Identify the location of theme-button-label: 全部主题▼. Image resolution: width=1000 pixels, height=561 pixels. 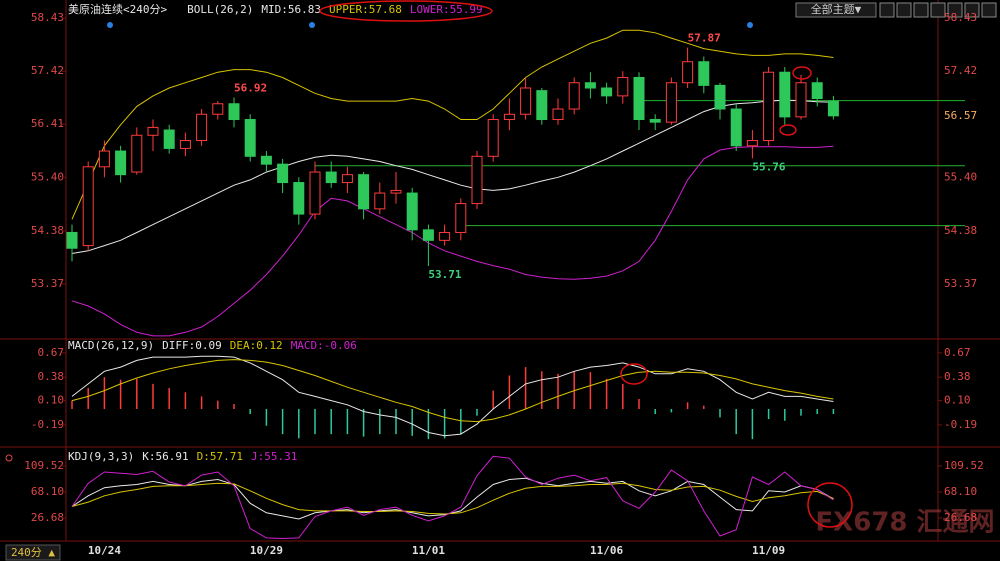
(836, 9).